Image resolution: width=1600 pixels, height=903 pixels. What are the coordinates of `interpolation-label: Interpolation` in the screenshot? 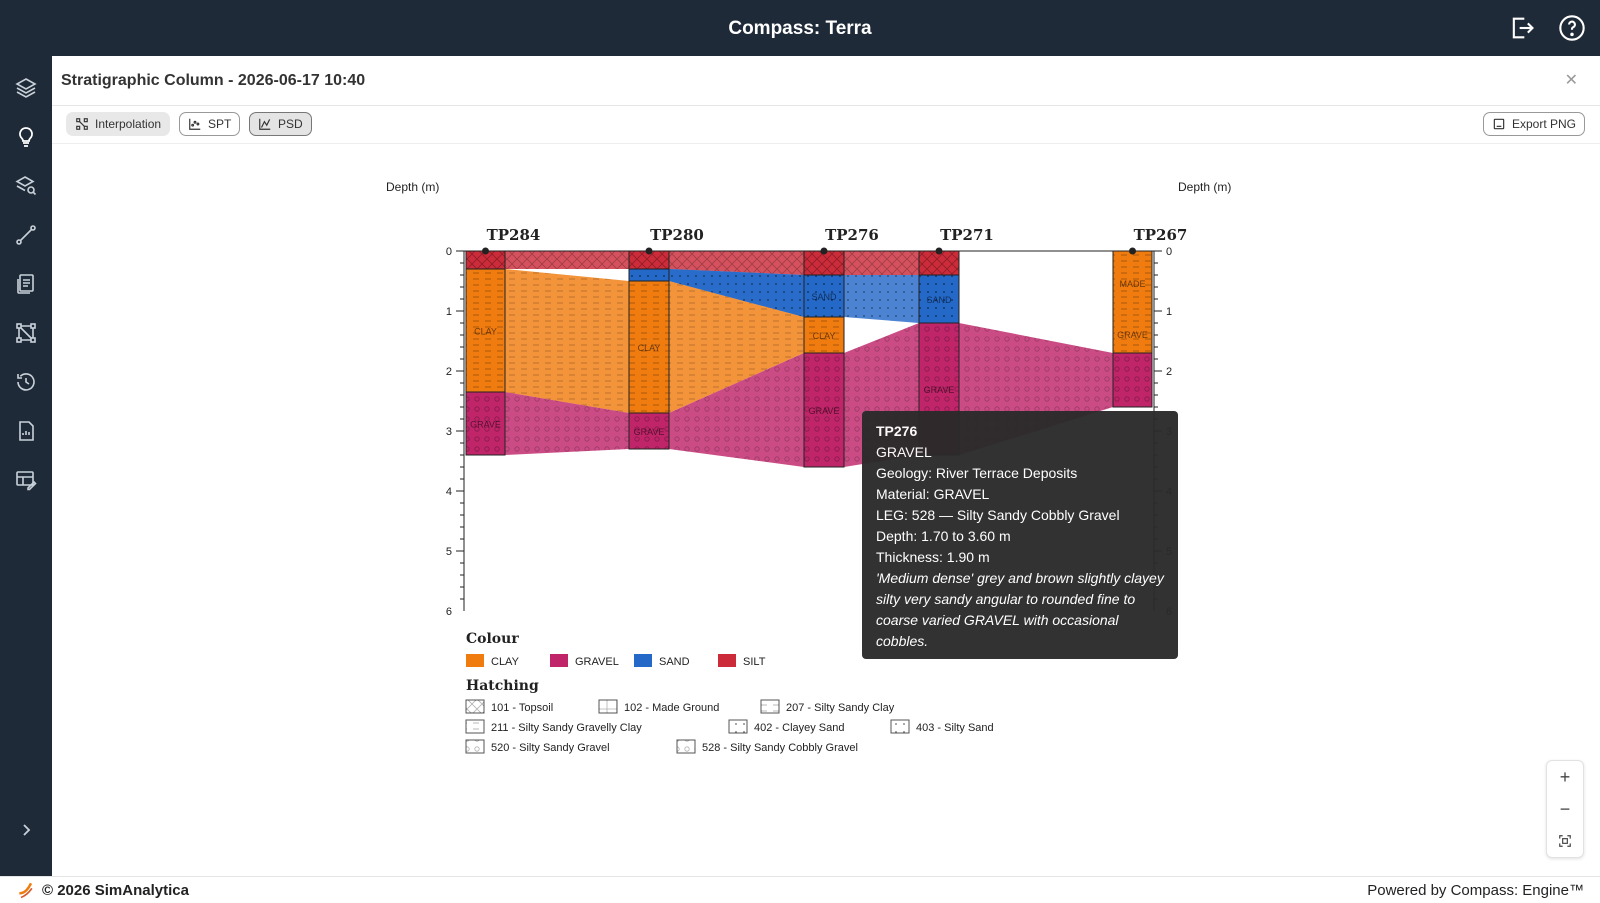 It's located at (128, 124).